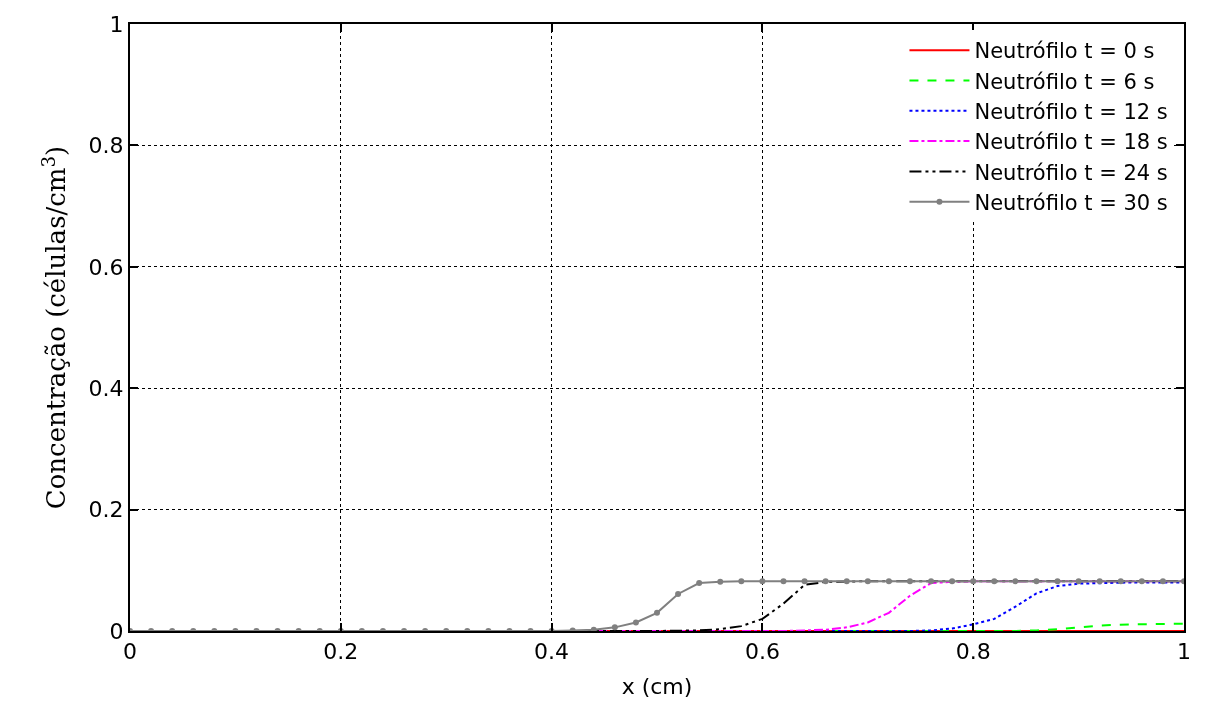 The height and width of the screenshot is (726, 1206). What do you see at coordinates (106, 267) in the screenshot?
I see `y-tick-label: 0.6` at bounding box center [106, 267].